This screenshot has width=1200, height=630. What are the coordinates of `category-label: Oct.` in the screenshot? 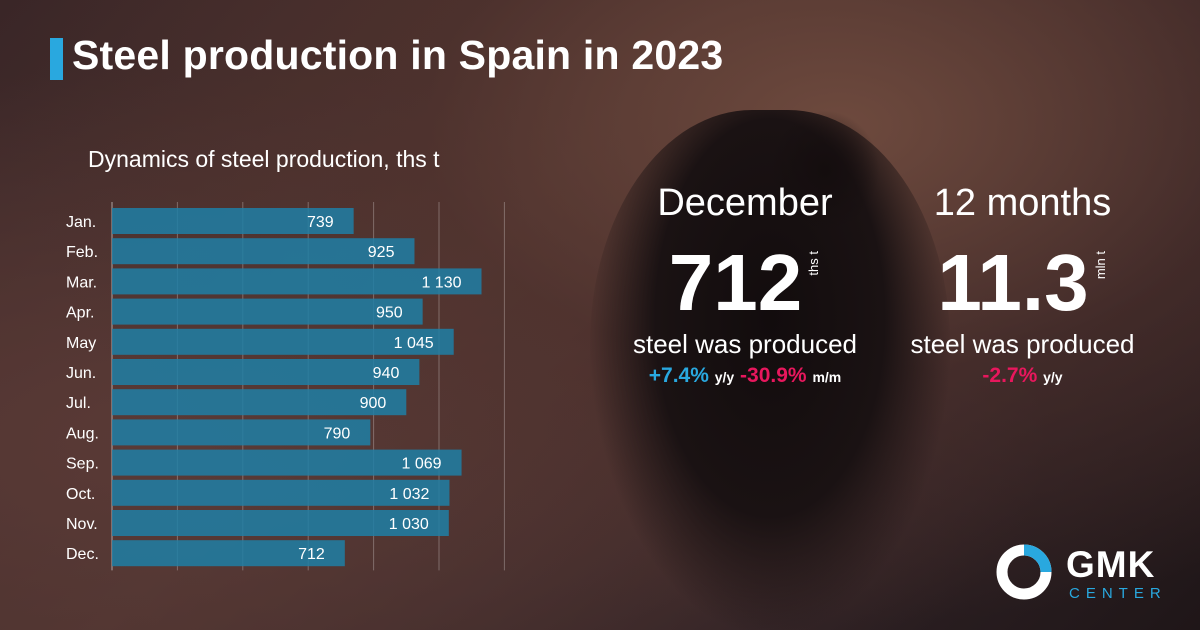 It's located at (80, 494).